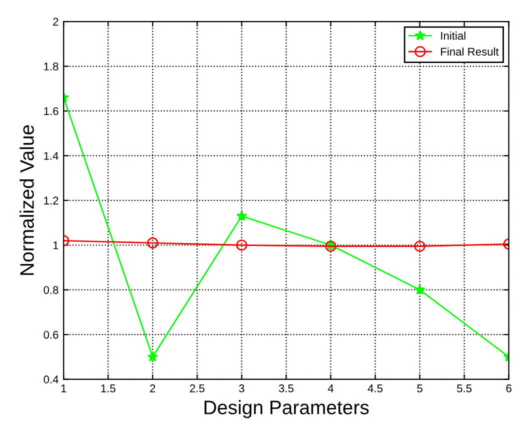 This screenshot has height=431, width=530. Describe the element at coordinates (286, 388) in the screenshot. I see `x-tick-label: 3.5` at that location.